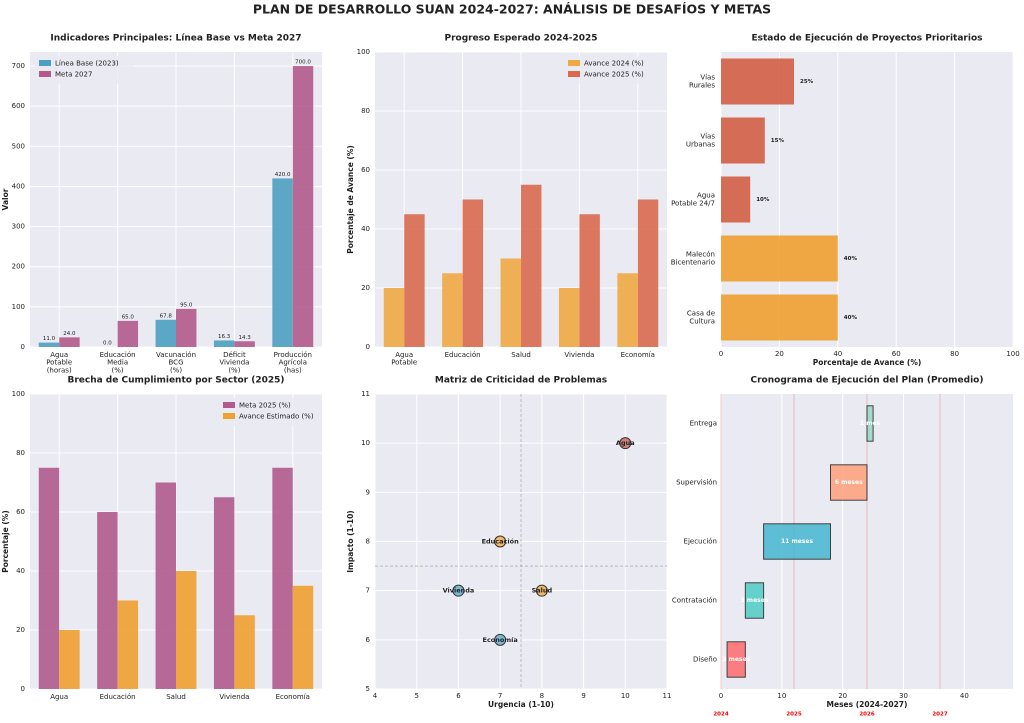 Image resolution: width=1024 pixels, height=723 pixels. I want to click on y-tick-label: 20, so click(20, 630).